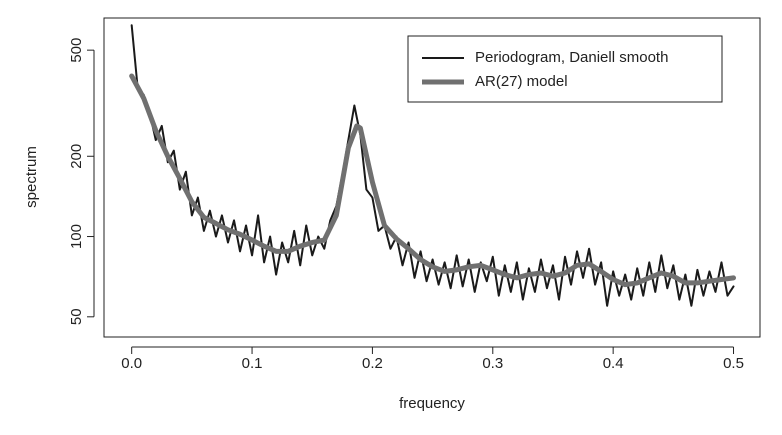 The image size is (782, 435). Describe the element at coordinates (565, 69) in the screenshot. I see `legend-box` at that location.